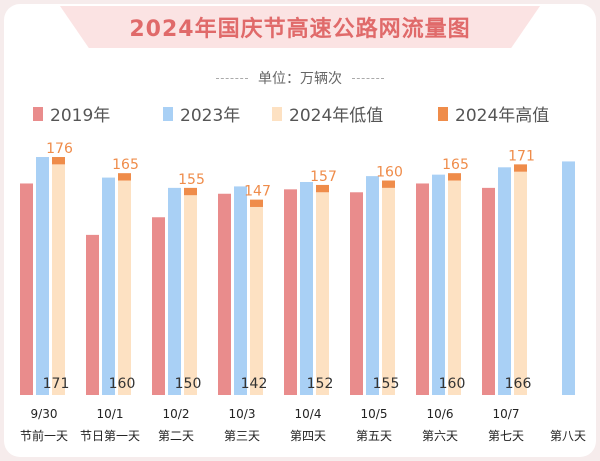 The width and height of the screenshot is (600, 461). What do you see at coordinates (521, 156) in the screenshot?
I see `label-2024-high-7: 171` at bounding box center [521, 156].